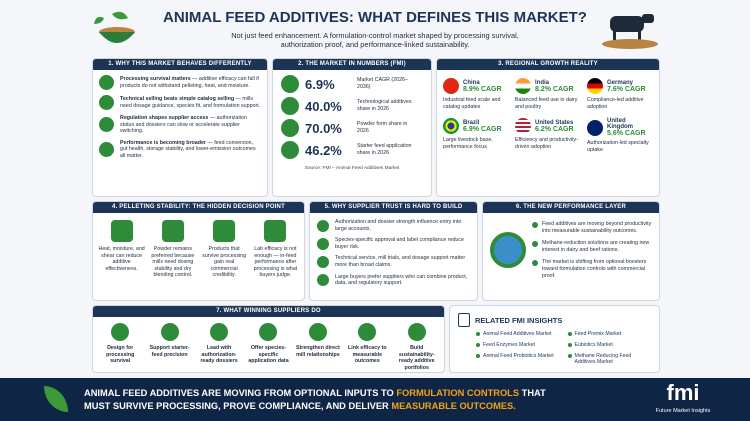 The height and width of the screenshot is (421, 750). Describe the element at coordinates (683, 392) in the screenshot. I see `logo: fmi` at that location.